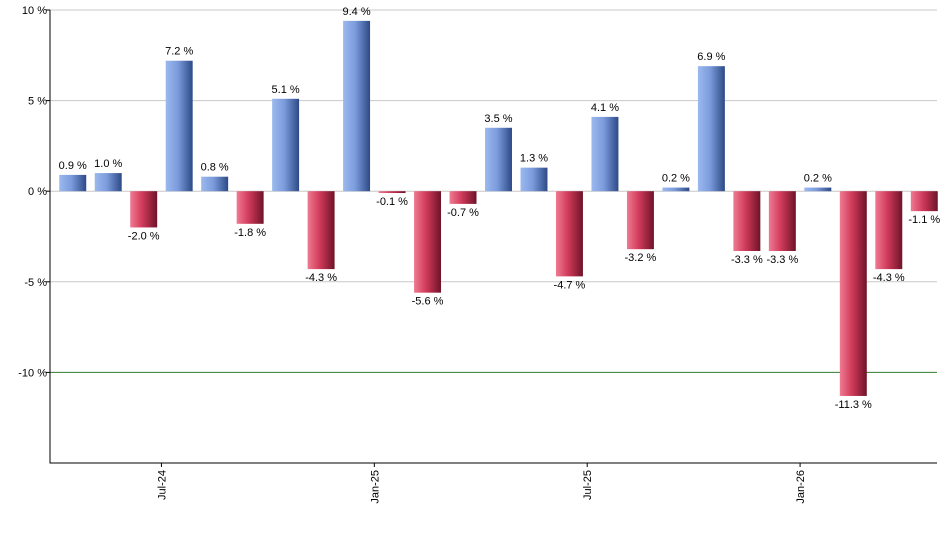  What do you see at coordinates (215, 168) in the screenshot?
I see `data-label: 0.8 %` at bounding box center [215, 168].